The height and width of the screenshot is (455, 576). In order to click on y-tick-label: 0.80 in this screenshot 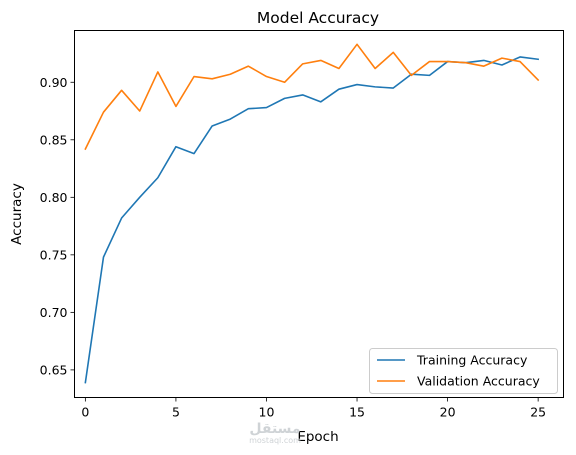, I will do `click(54, 197)`.